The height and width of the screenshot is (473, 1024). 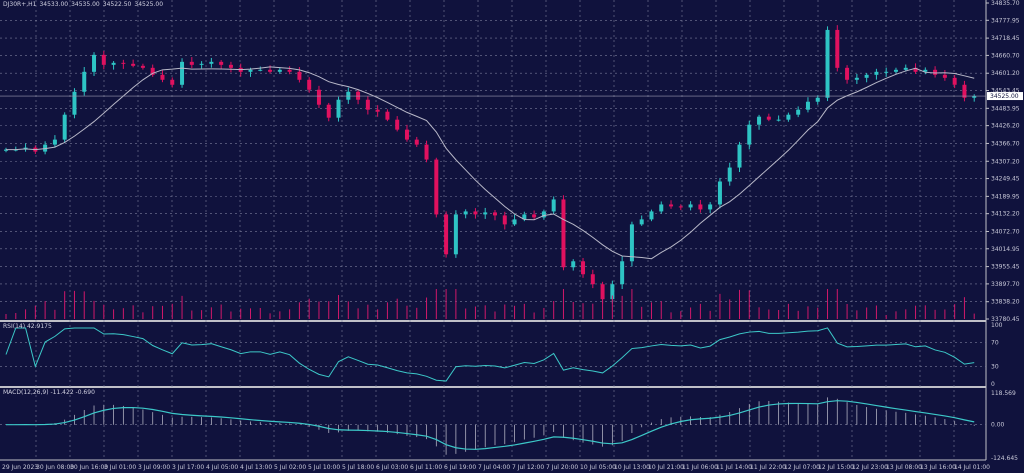 I want to click on time-tick-label: 30 Jun 16:00, so click(x=89, y=467).